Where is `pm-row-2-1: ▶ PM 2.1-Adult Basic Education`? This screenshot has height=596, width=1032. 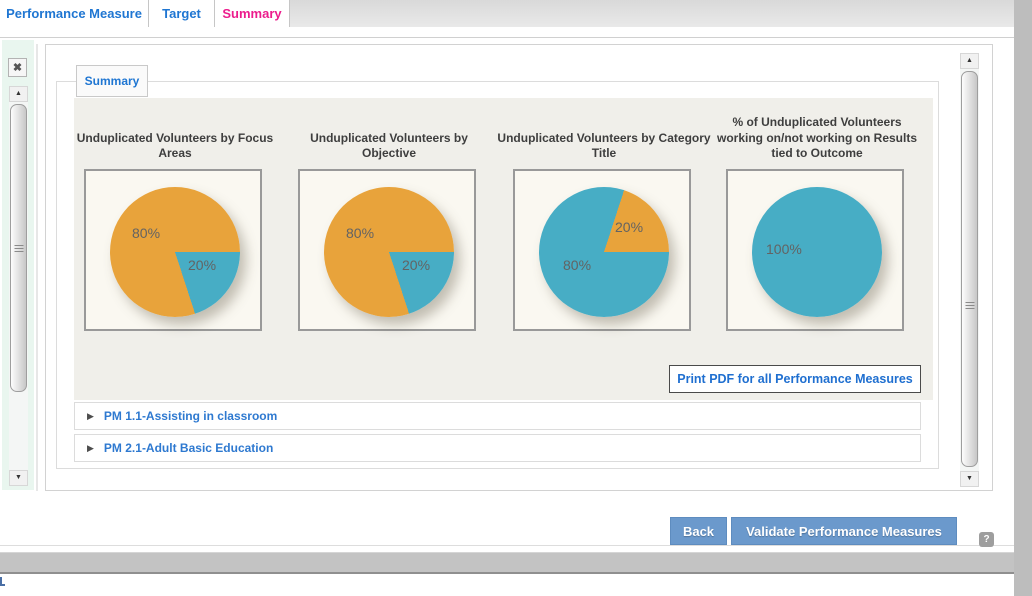 pm-row-2-1: ▶ PM 2.1-Adult Basic Education is located at coordinates (497, 448).